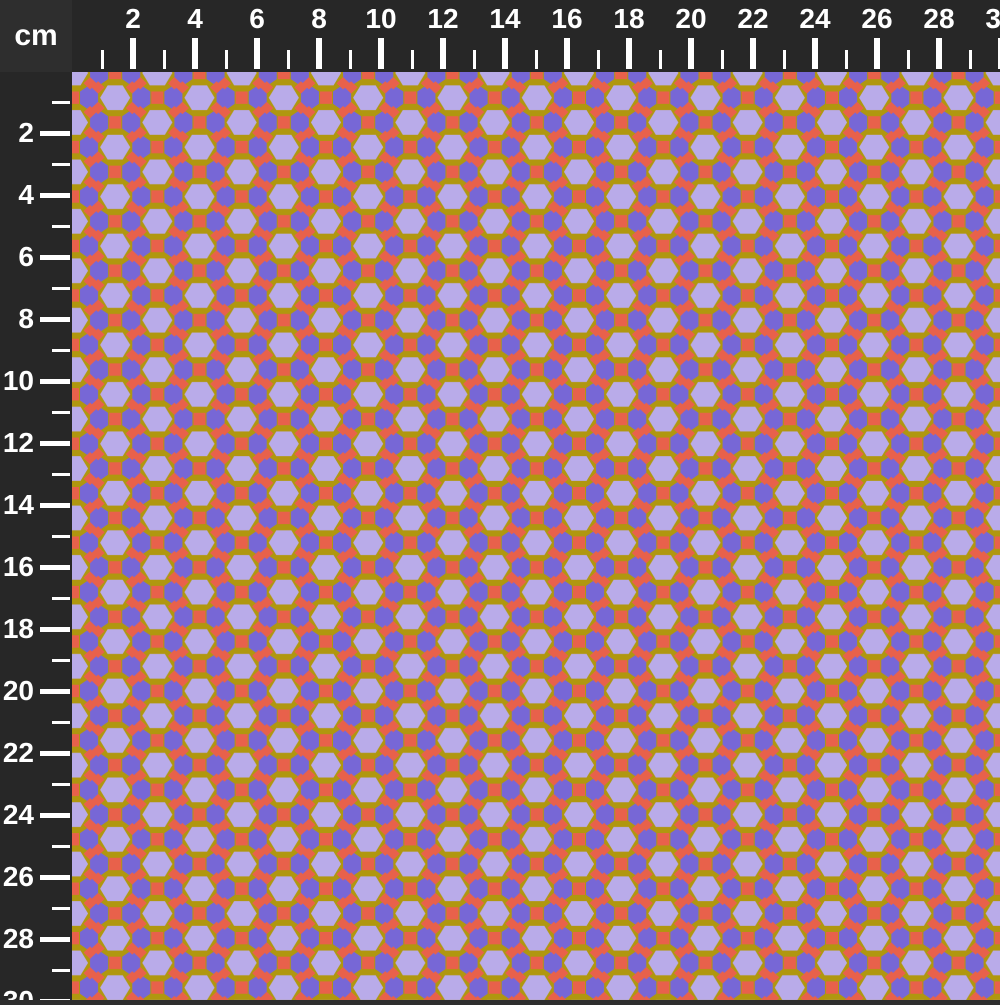 The height and width of the screenshot is (1005, 1000). What do you see at coordinates (18, 690) in the screenshot?
I see `left-ruler-number: 20` at bounding box center [18, 690].